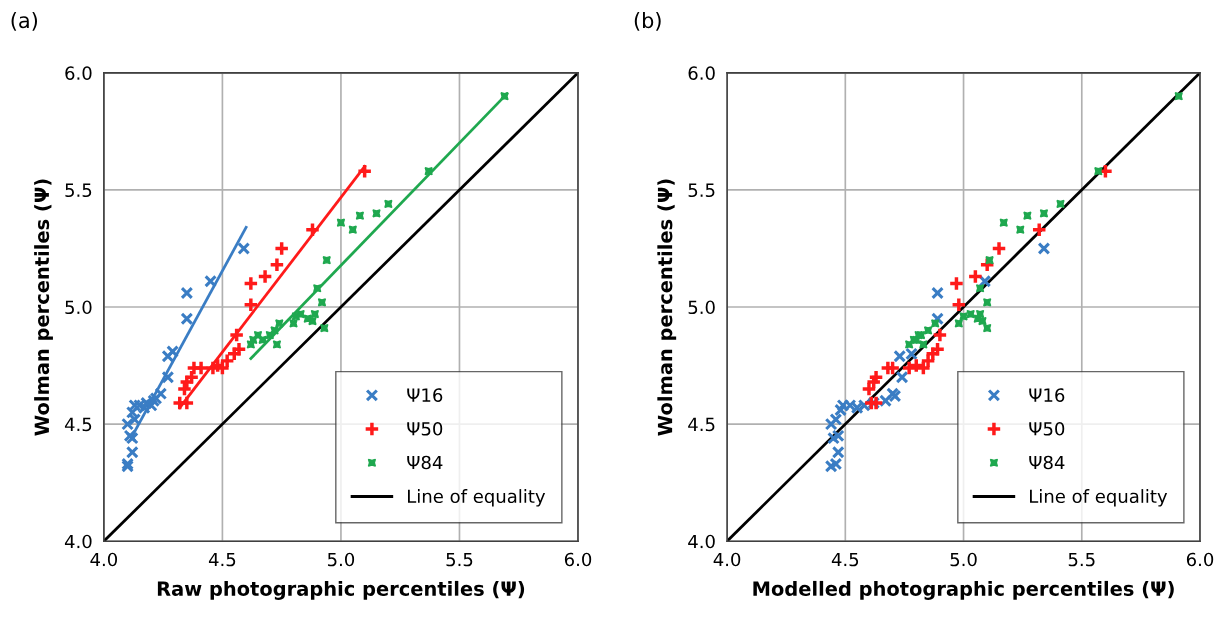 This screenshot has height=633, width=1222. Describe the element at coordinates (341, 590) in the screenshot. I see `x-axis-title: Raw photographic percentiles (Ψ)` at that location.